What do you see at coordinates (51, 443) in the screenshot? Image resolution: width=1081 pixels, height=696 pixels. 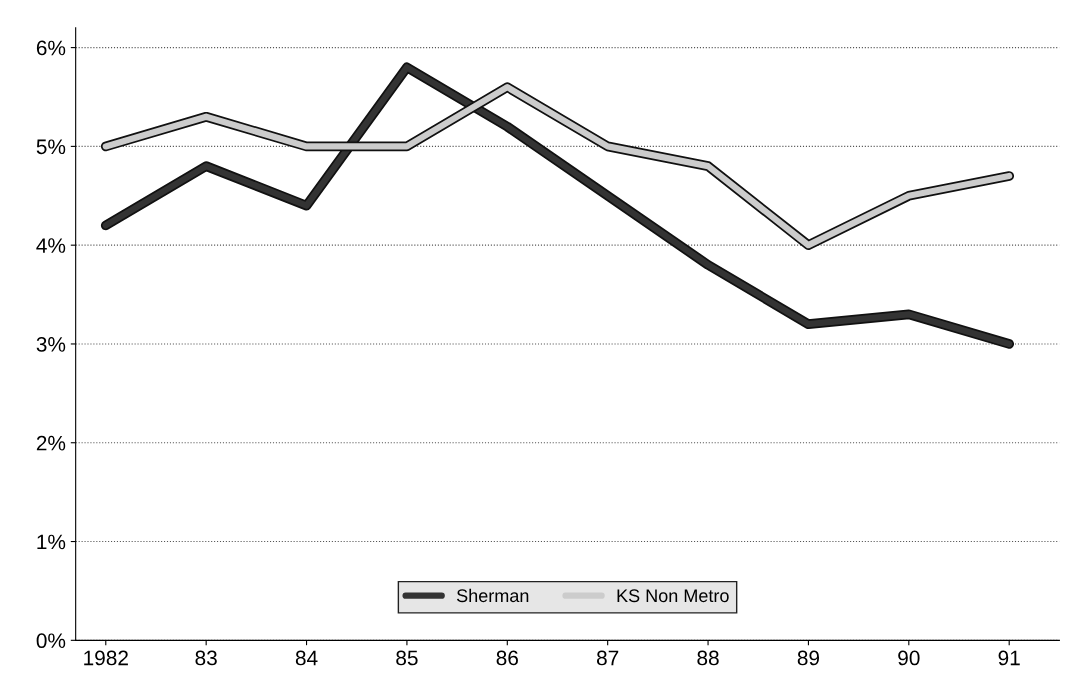 I see `y-tick-label: 2%` at bounding box center [51, 443].